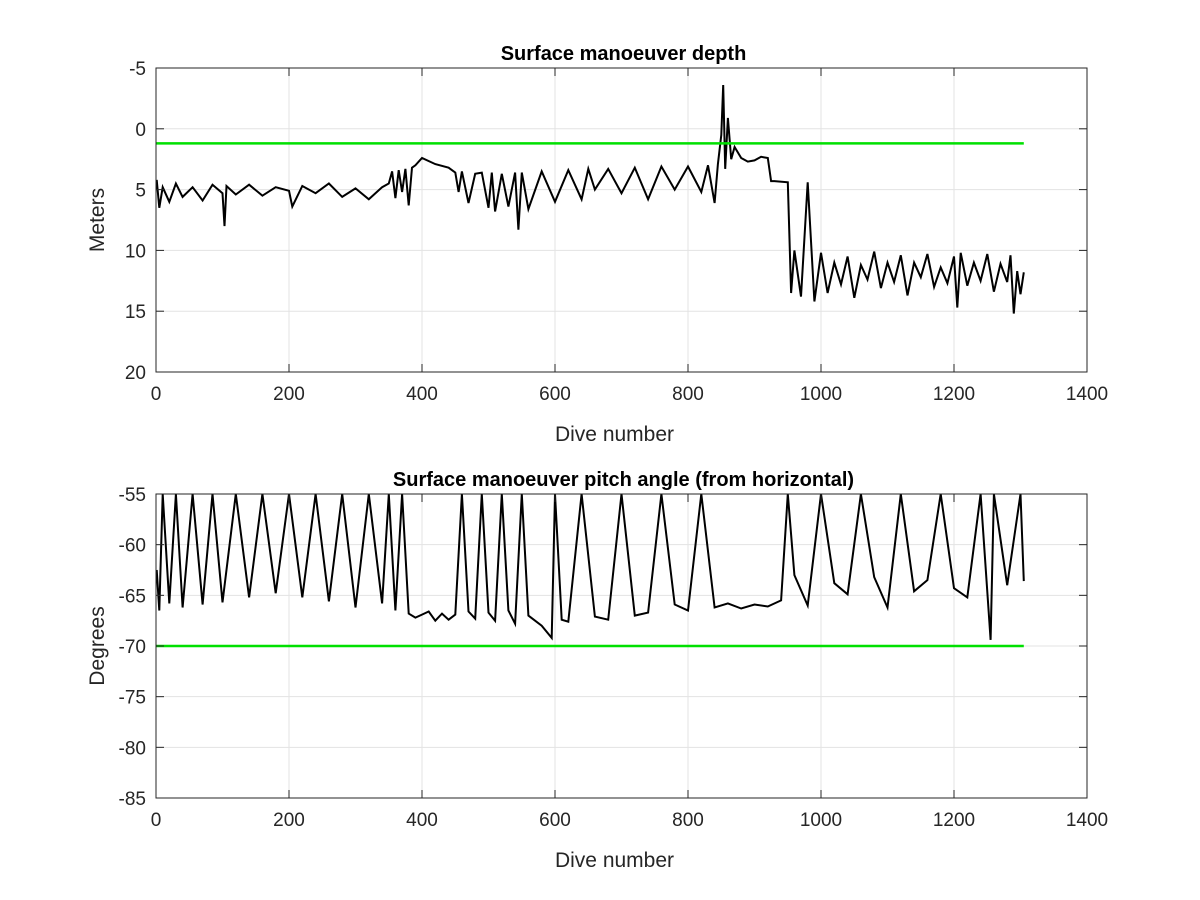 The height and width of the screenshot is (900, 1200). Describe the element at coordinates (132, 698) in the screenshot. I see `y-tick-label: -75` at that location.